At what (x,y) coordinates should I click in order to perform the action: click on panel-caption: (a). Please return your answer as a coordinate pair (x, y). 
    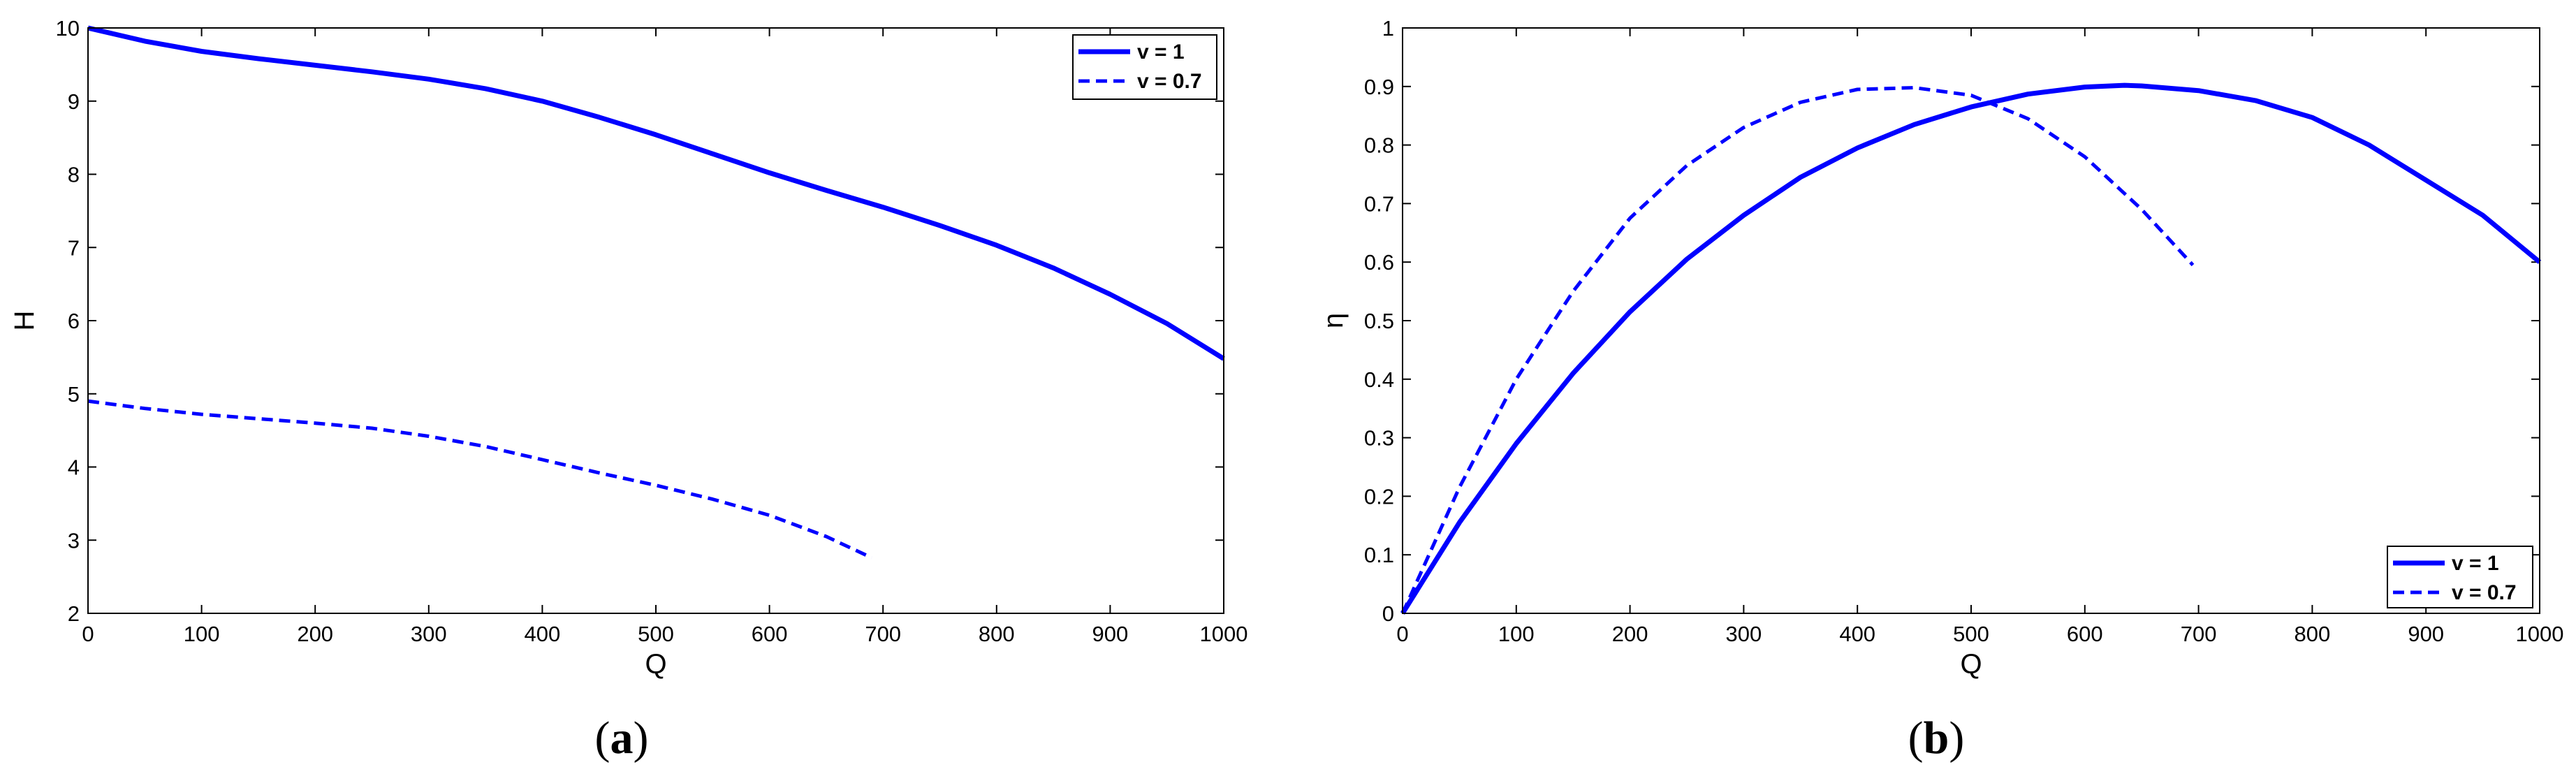
    Looking at the image, I should click on (622, 738).